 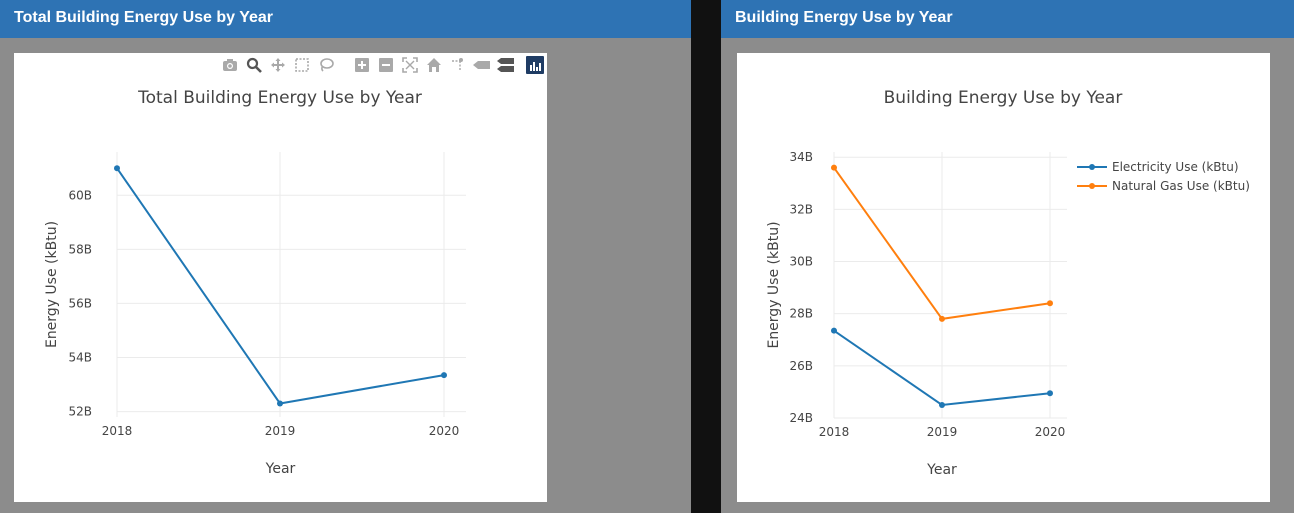 I want to click on y-tick-label: 54B, so click(x=80, y=358).